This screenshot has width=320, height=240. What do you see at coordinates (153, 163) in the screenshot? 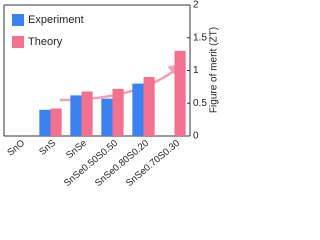
I see `x-tick-label: SnSe0.70S0.30` at bounding box center [153, 163].